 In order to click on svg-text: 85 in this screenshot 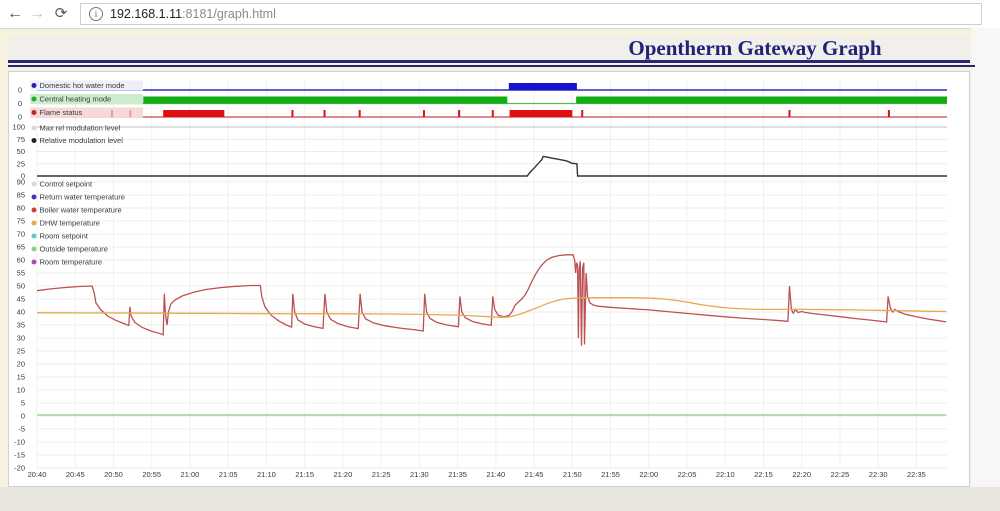, I will do `click(21, 195)`.